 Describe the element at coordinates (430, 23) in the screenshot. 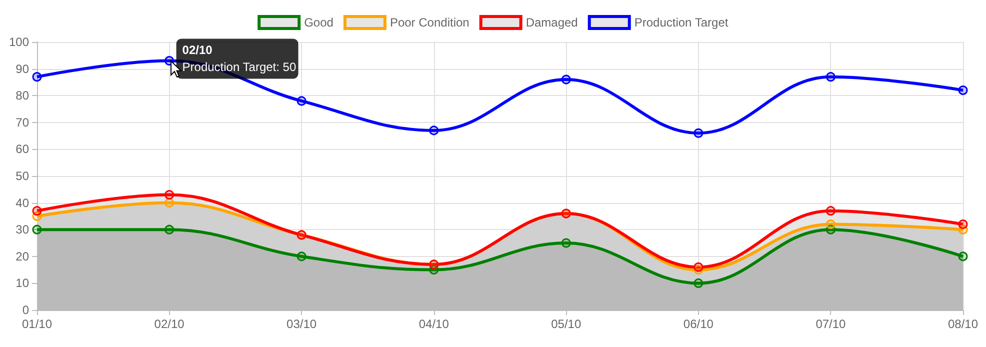

I see `legend-label: Poor Condition` at that location.